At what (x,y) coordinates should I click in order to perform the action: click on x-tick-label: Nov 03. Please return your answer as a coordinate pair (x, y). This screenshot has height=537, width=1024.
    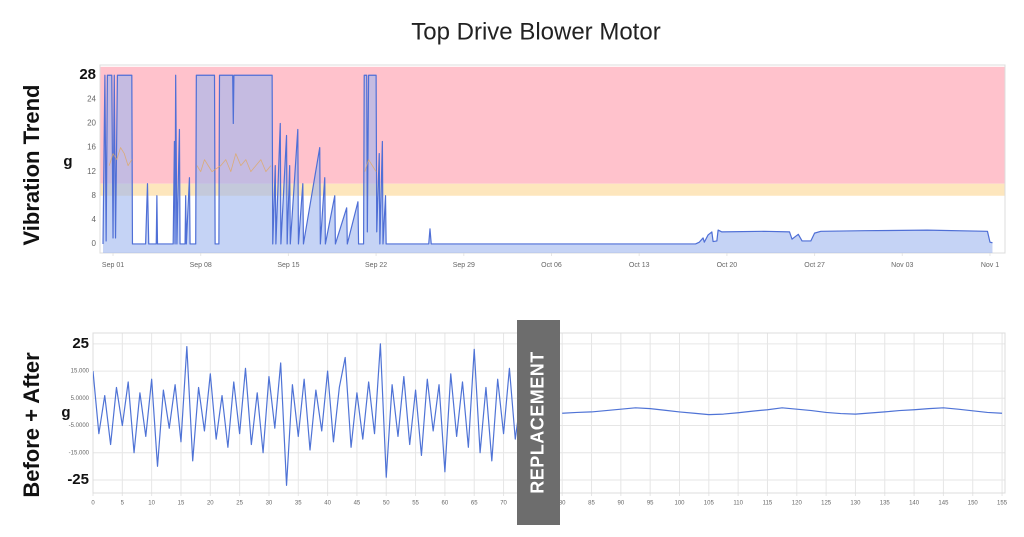
    Looking at the image, I should click on (902, 265).